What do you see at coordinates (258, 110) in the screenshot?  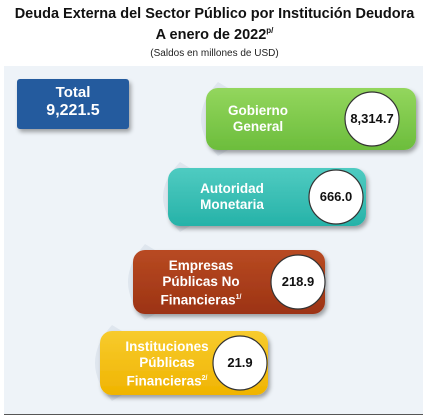 I see `bar-label-line: Gobierno` at bounding box center [258, 110].